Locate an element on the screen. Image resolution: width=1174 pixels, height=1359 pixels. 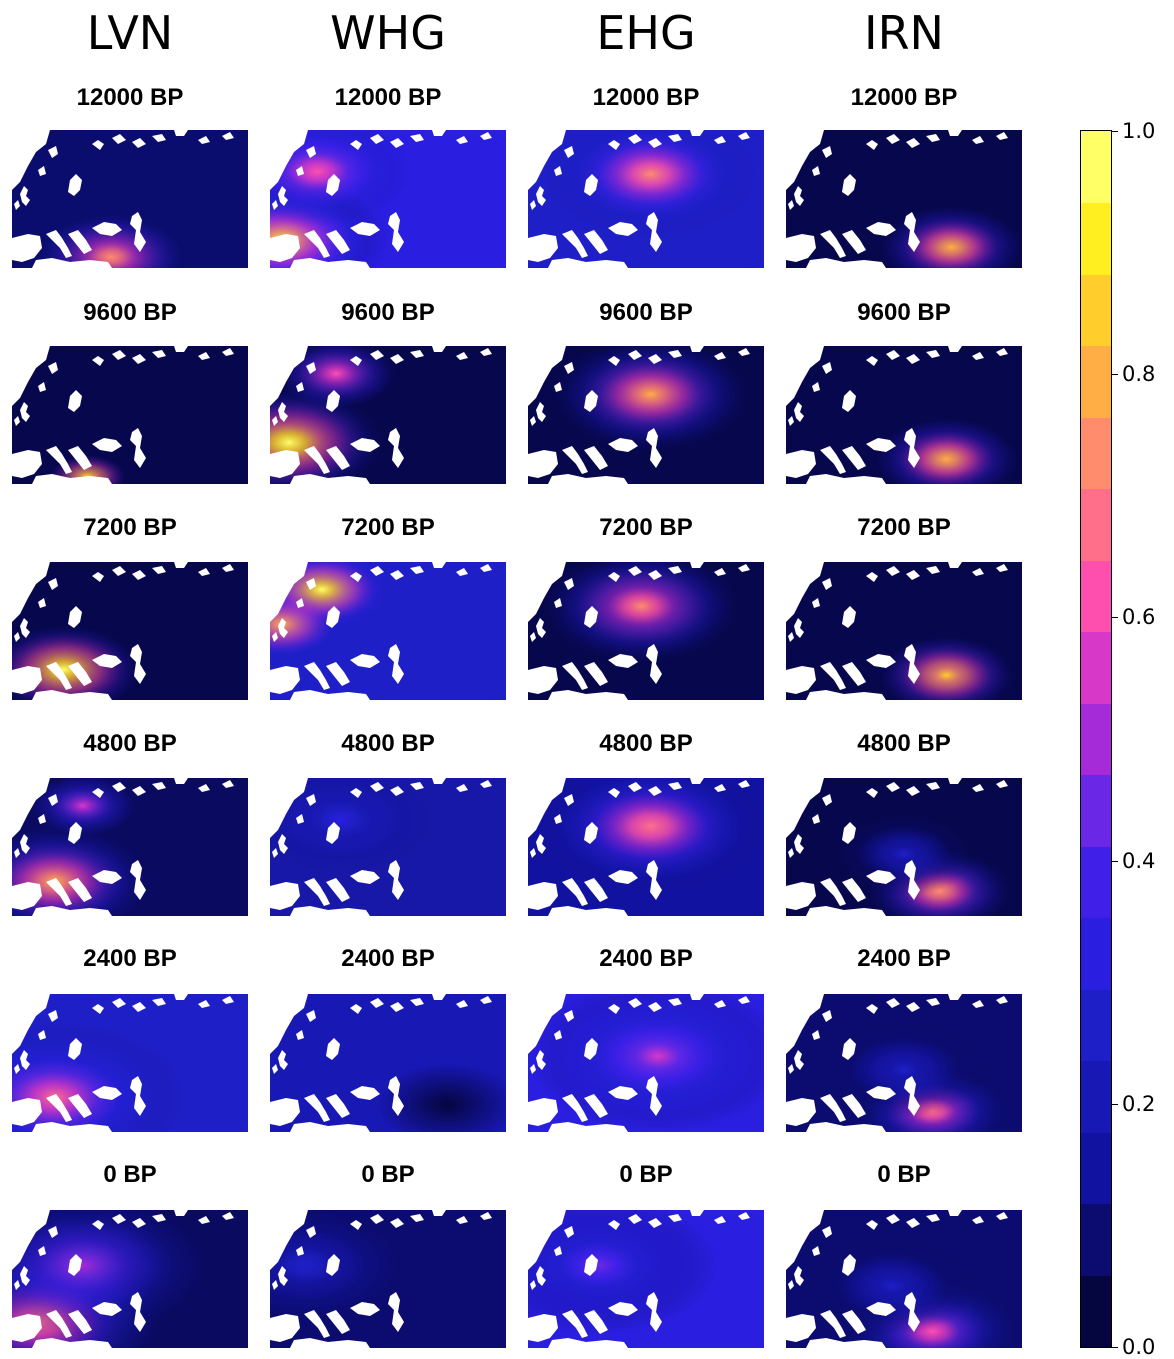
colorbar-tick-label: 0.6 is located at coordinates (1139, 617).